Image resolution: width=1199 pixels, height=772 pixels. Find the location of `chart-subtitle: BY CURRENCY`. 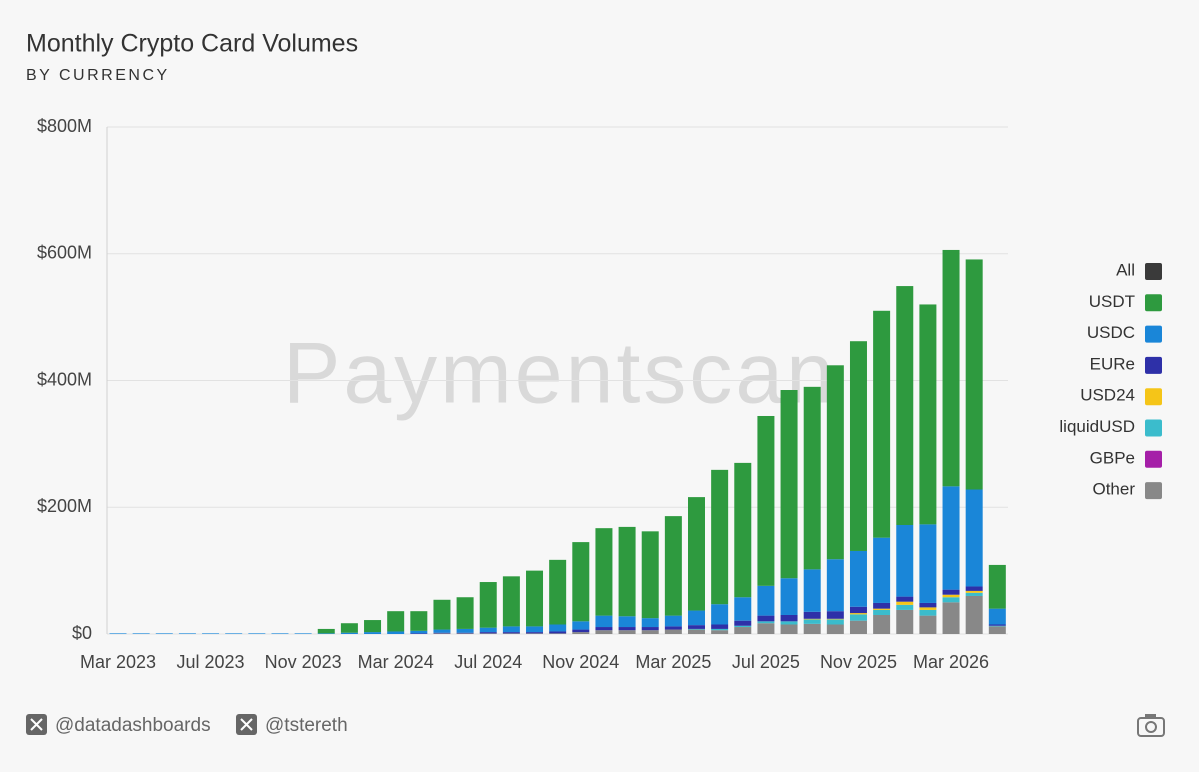

chart-subtitle: BY CURRENCY is located at coordinates (98, 75).